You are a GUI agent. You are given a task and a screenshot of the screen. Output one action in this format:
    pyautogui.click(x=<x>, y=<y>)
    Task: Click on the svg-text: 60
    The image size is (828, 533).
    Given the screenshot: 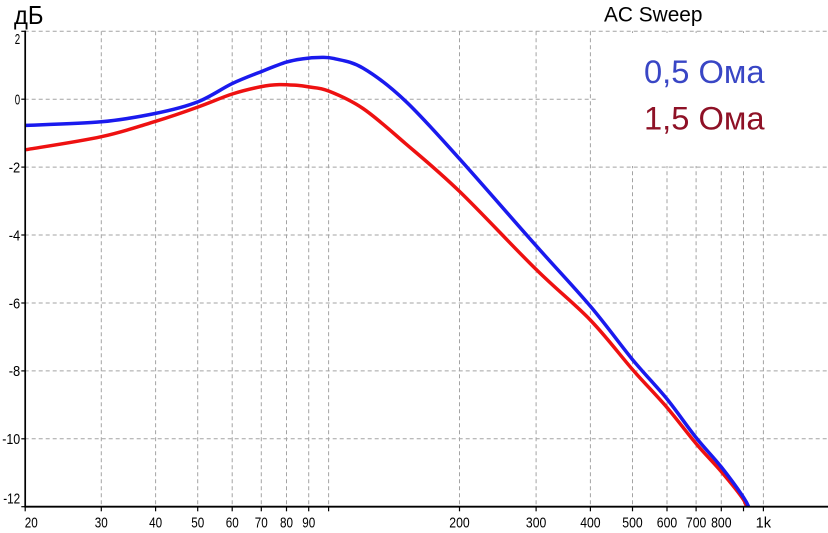 What is the action you would take?
    pyautogui.click(x=232, y=523)
    